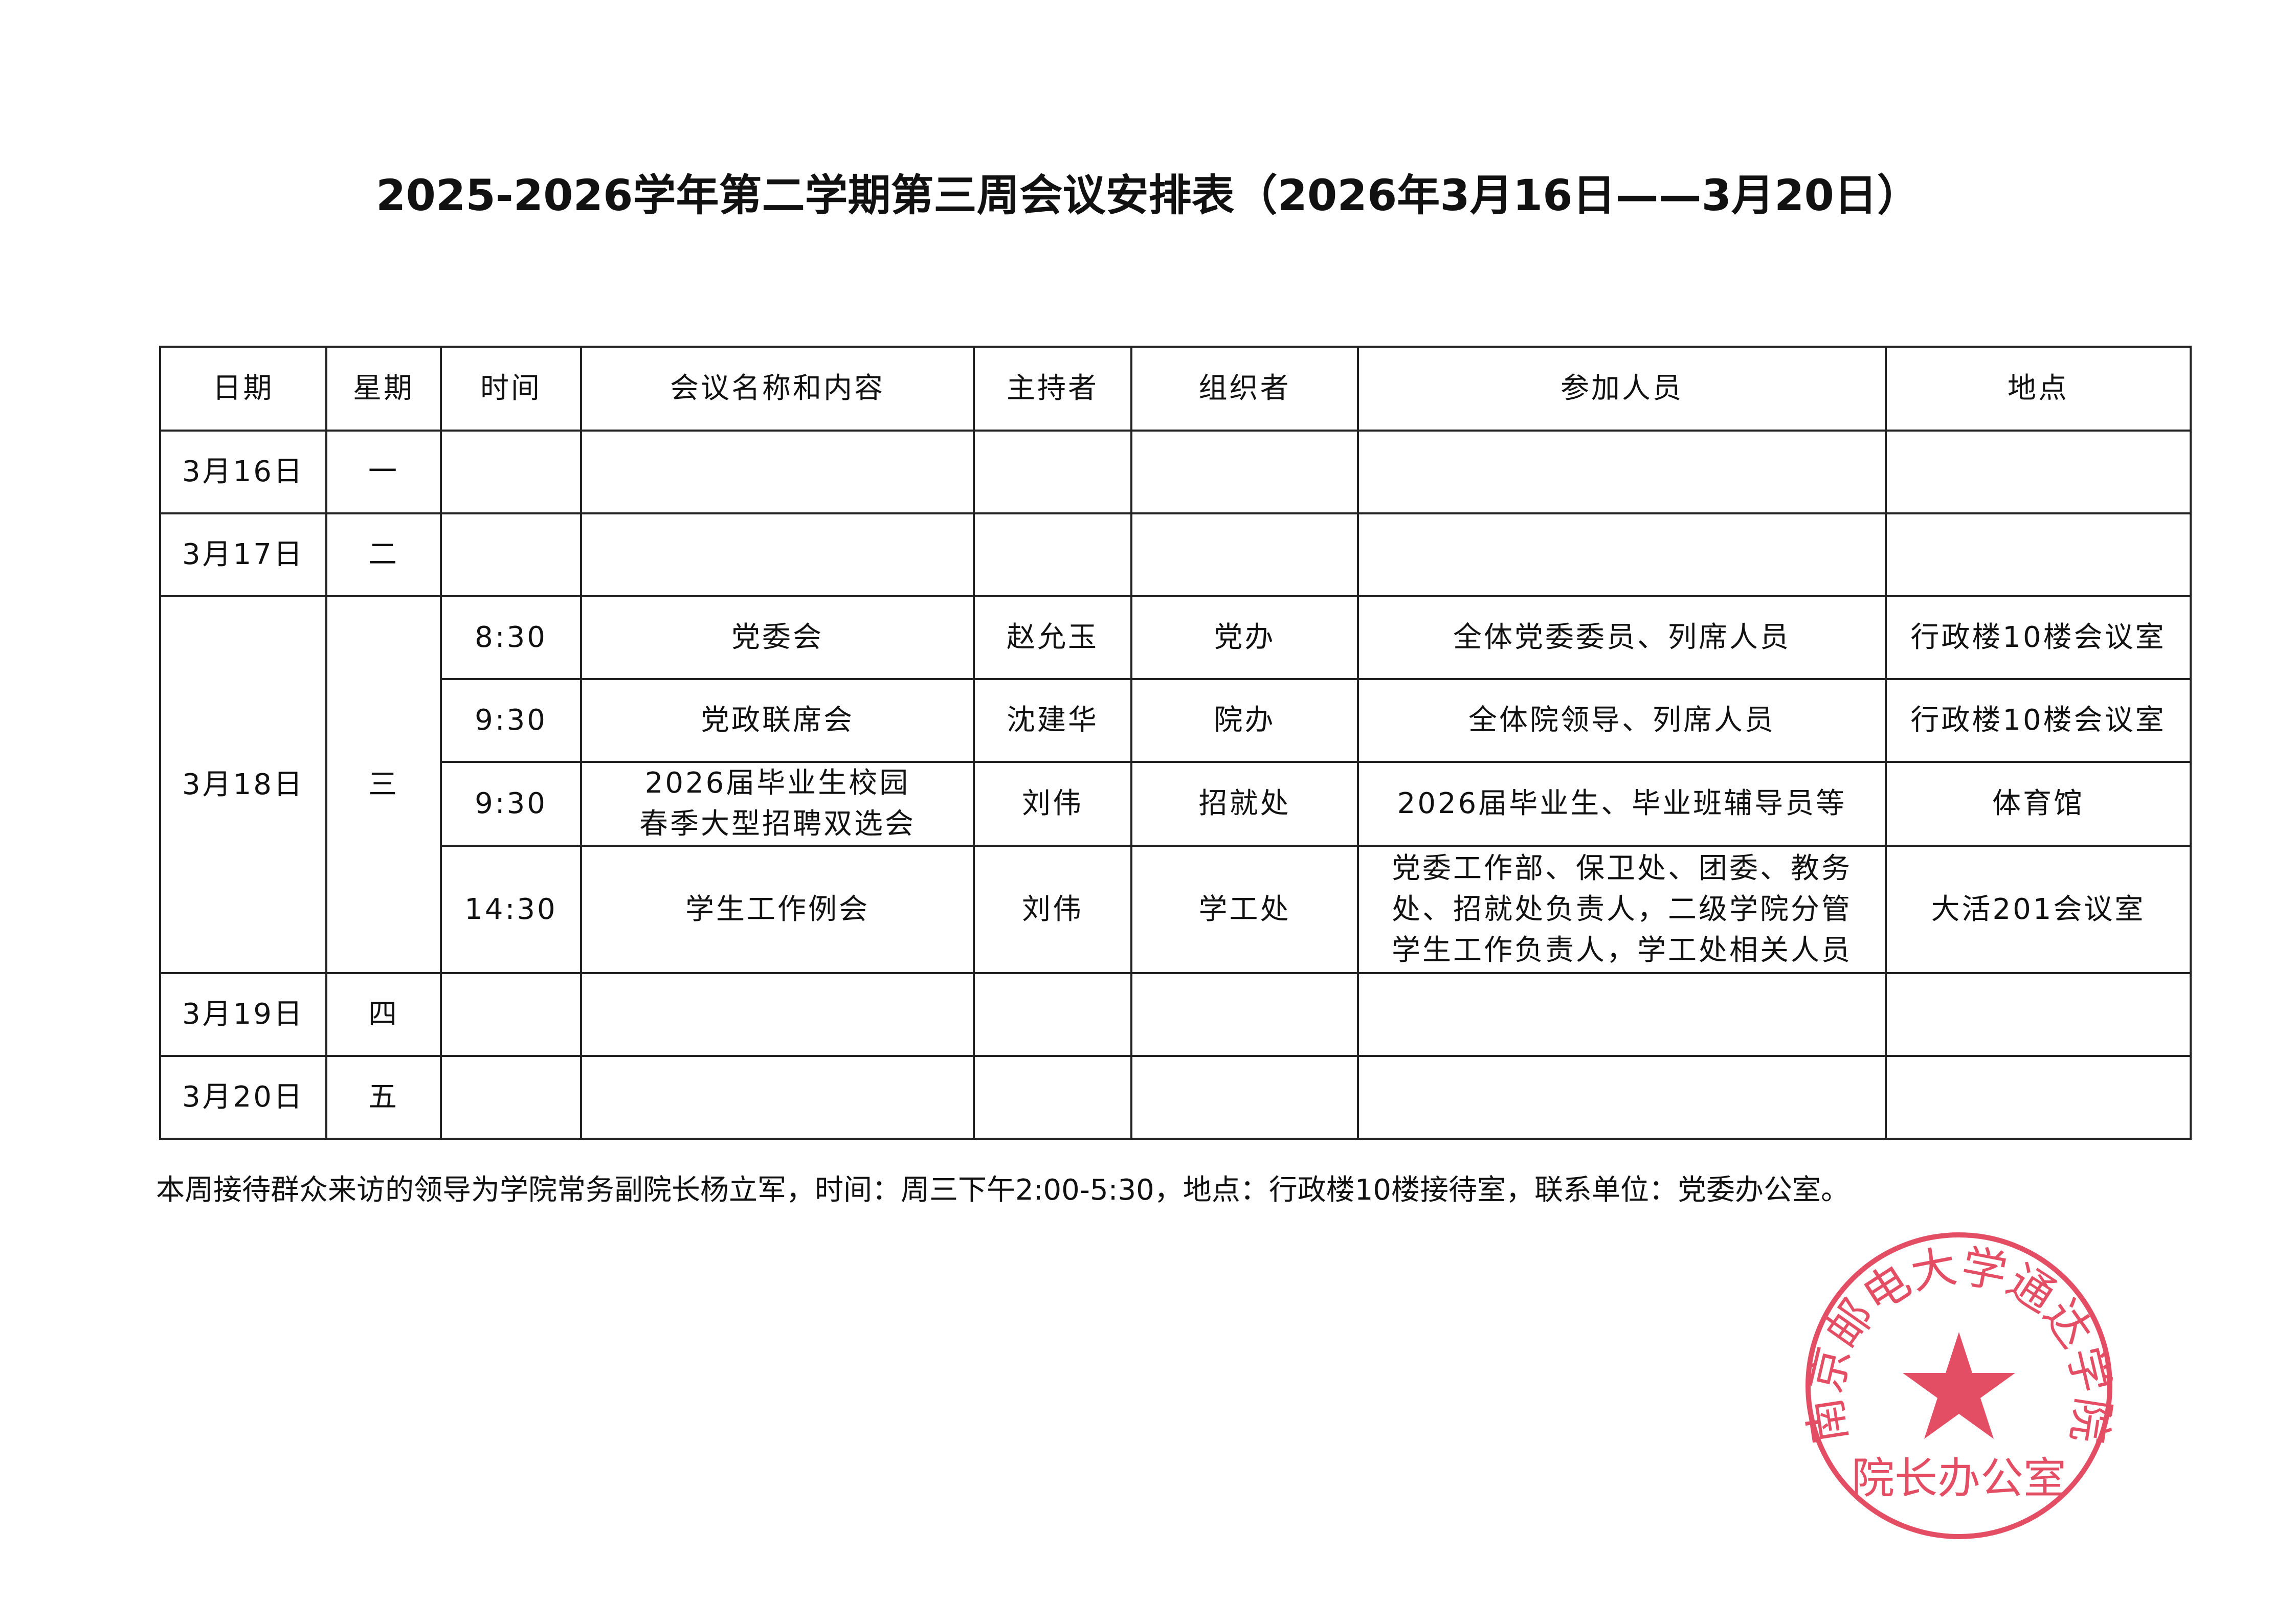  What do you see at coordinates (777, 784) in the screenshot?
I see `meeting-name-line: 2026届毕业生校园` at bounding box center [777, 784].